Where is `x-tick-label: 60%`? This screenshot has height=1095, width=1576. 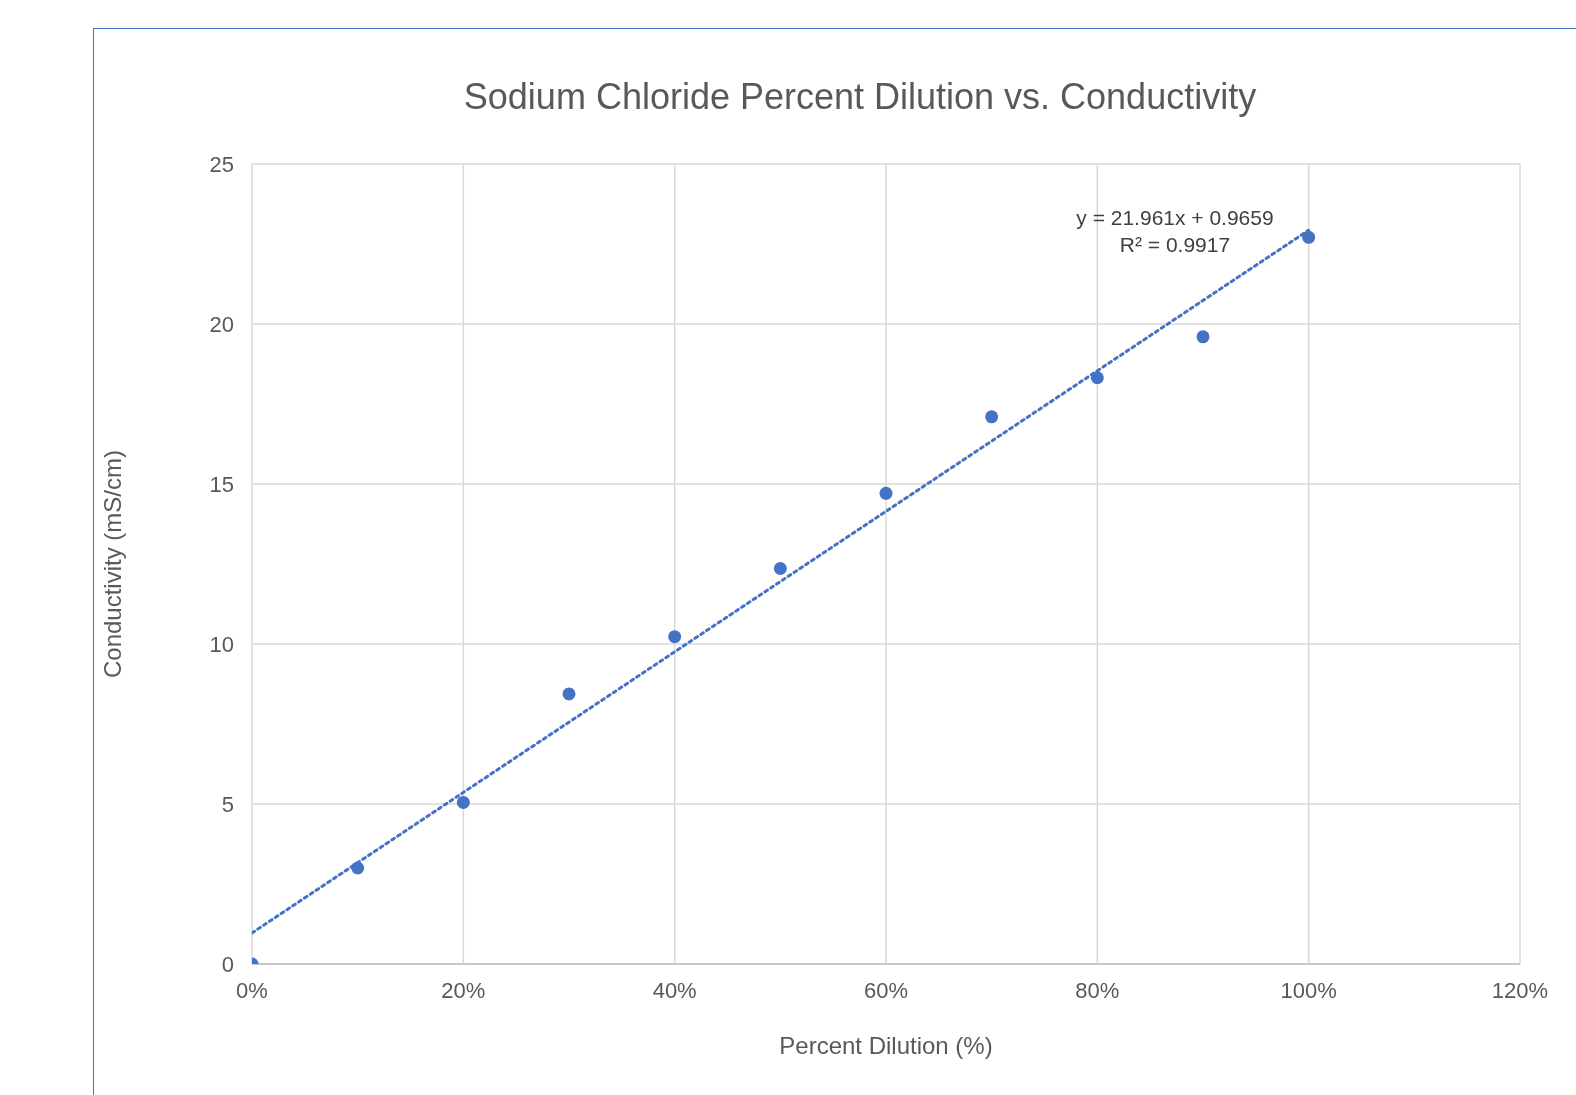
x-tick-label: 60% is located at coordinates (886, 990).